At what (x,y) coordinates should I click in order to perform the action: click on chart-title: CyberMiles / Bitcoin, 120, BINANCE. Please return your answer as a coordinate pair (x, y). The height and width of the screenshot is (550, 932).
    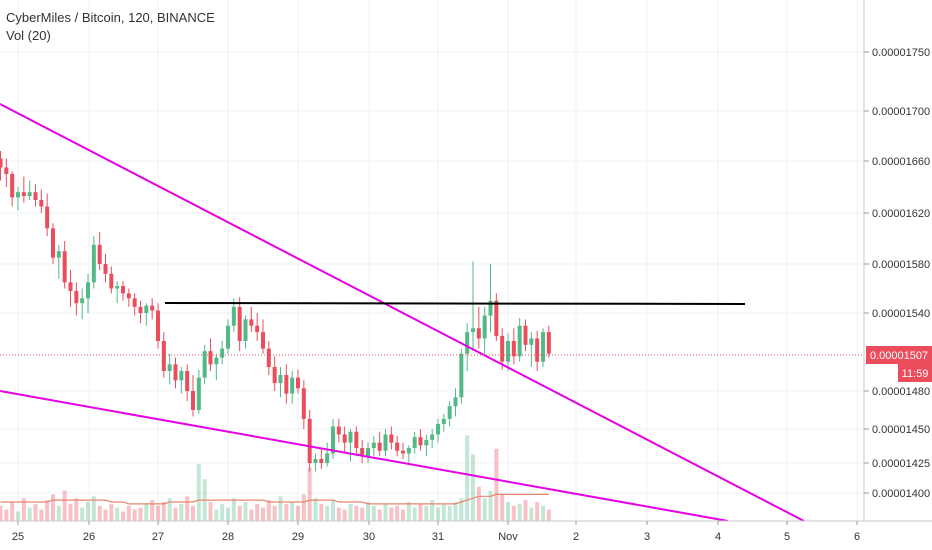
    Looking at the image, I should click on (110, 17).